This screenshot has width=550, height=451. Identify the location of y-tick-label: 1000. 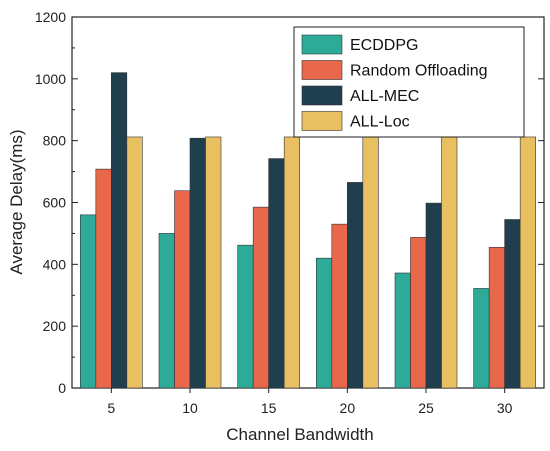
(50, 79).